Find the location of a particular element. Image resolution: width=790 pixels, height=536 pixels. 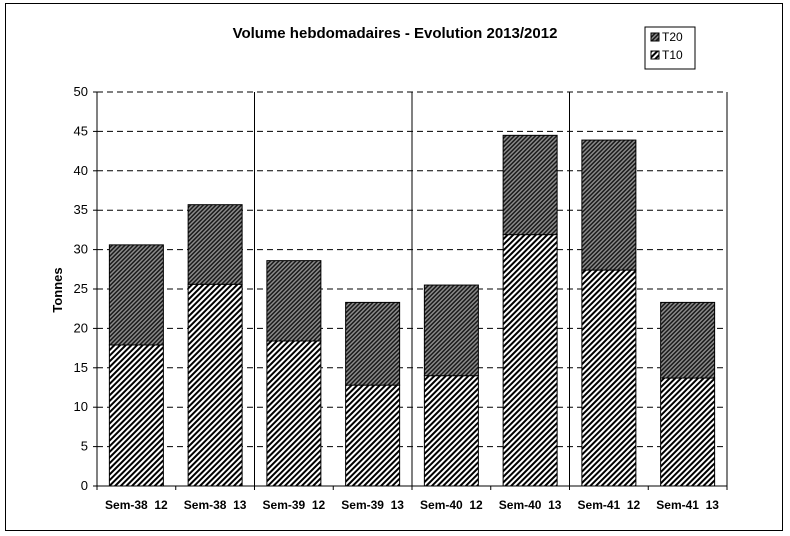

y-tick-label: 5 is located at coordinates (84, 446).